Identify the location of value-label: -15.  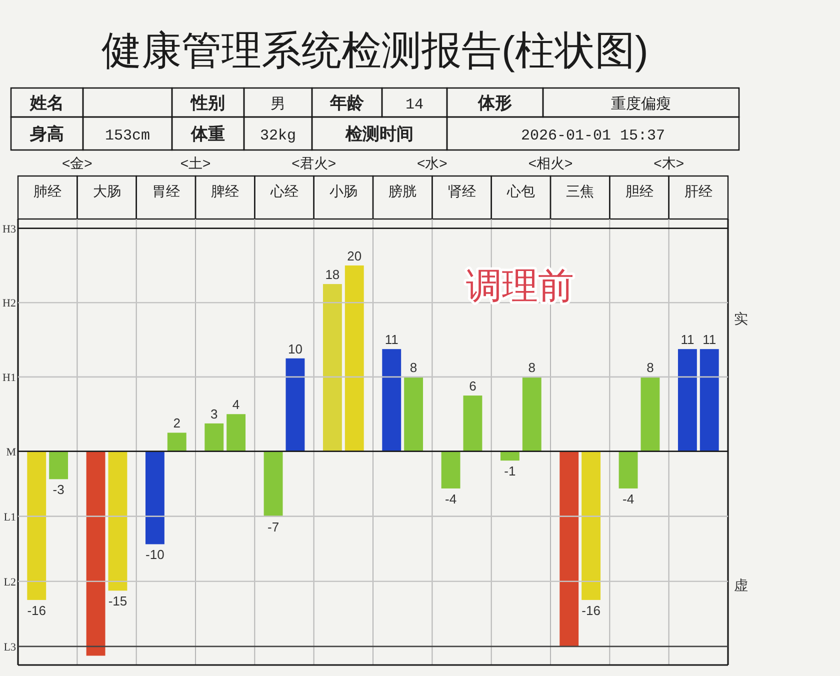
(118, 601).